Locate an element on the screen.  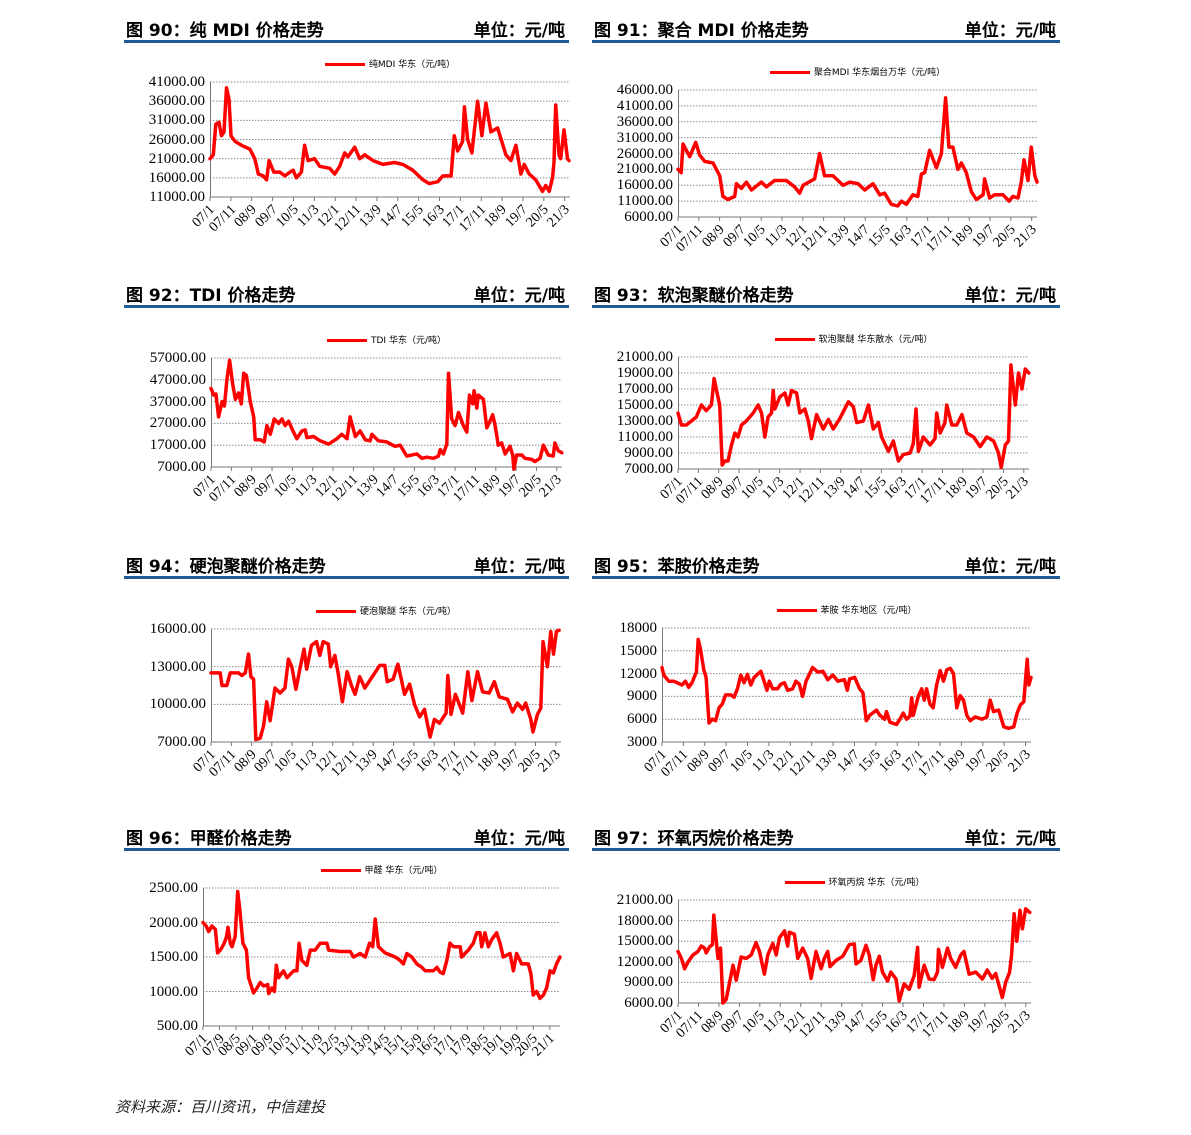
legend-label: 甲醛 华东（元/吨） is located at coordinates (403, 871).